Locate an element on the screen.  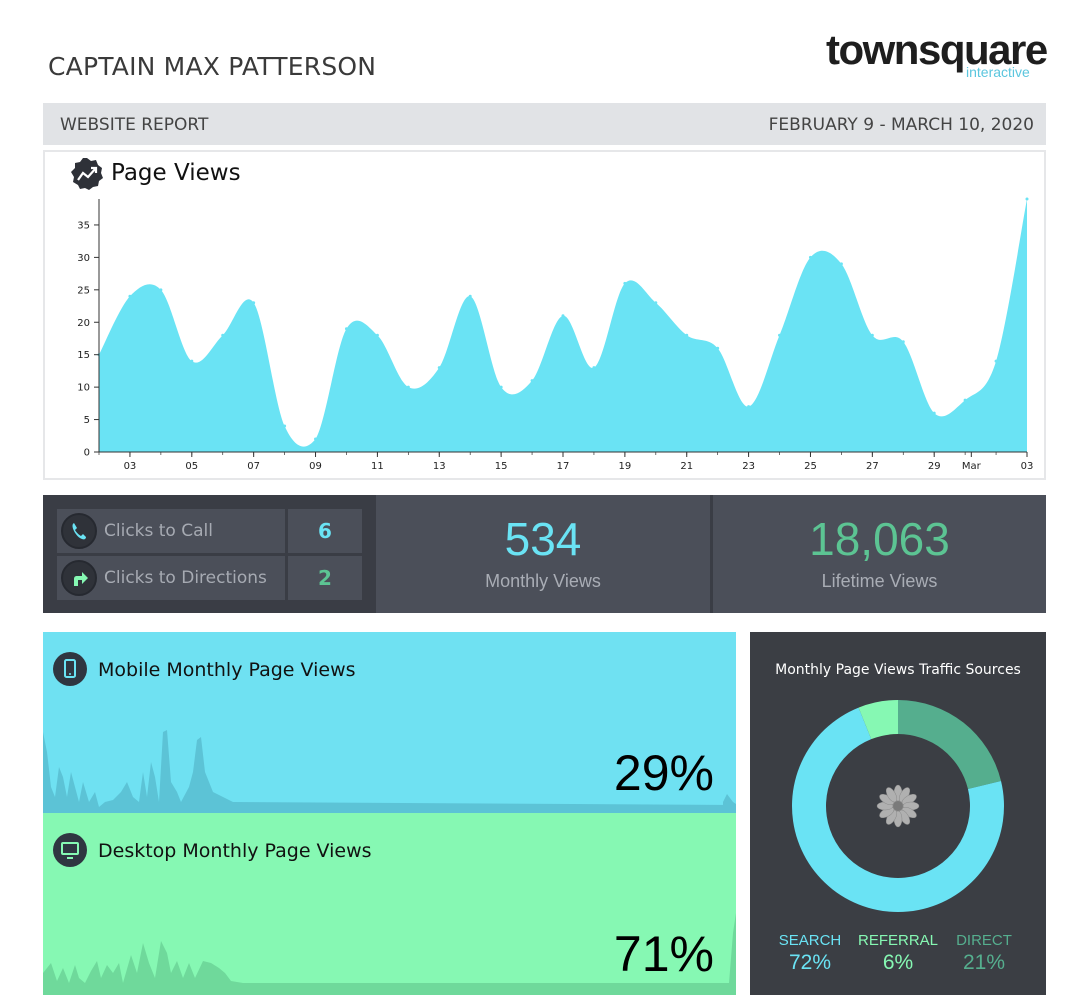
x-tick-label: 09 is located at coordinates (315, 466).